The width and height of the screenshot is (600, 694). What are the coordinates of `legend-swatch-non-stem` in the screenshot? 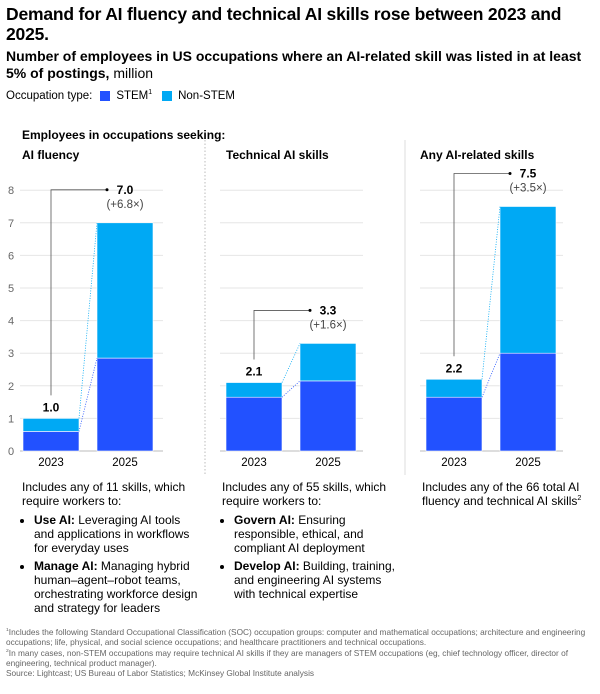 It's located at (167, 96).